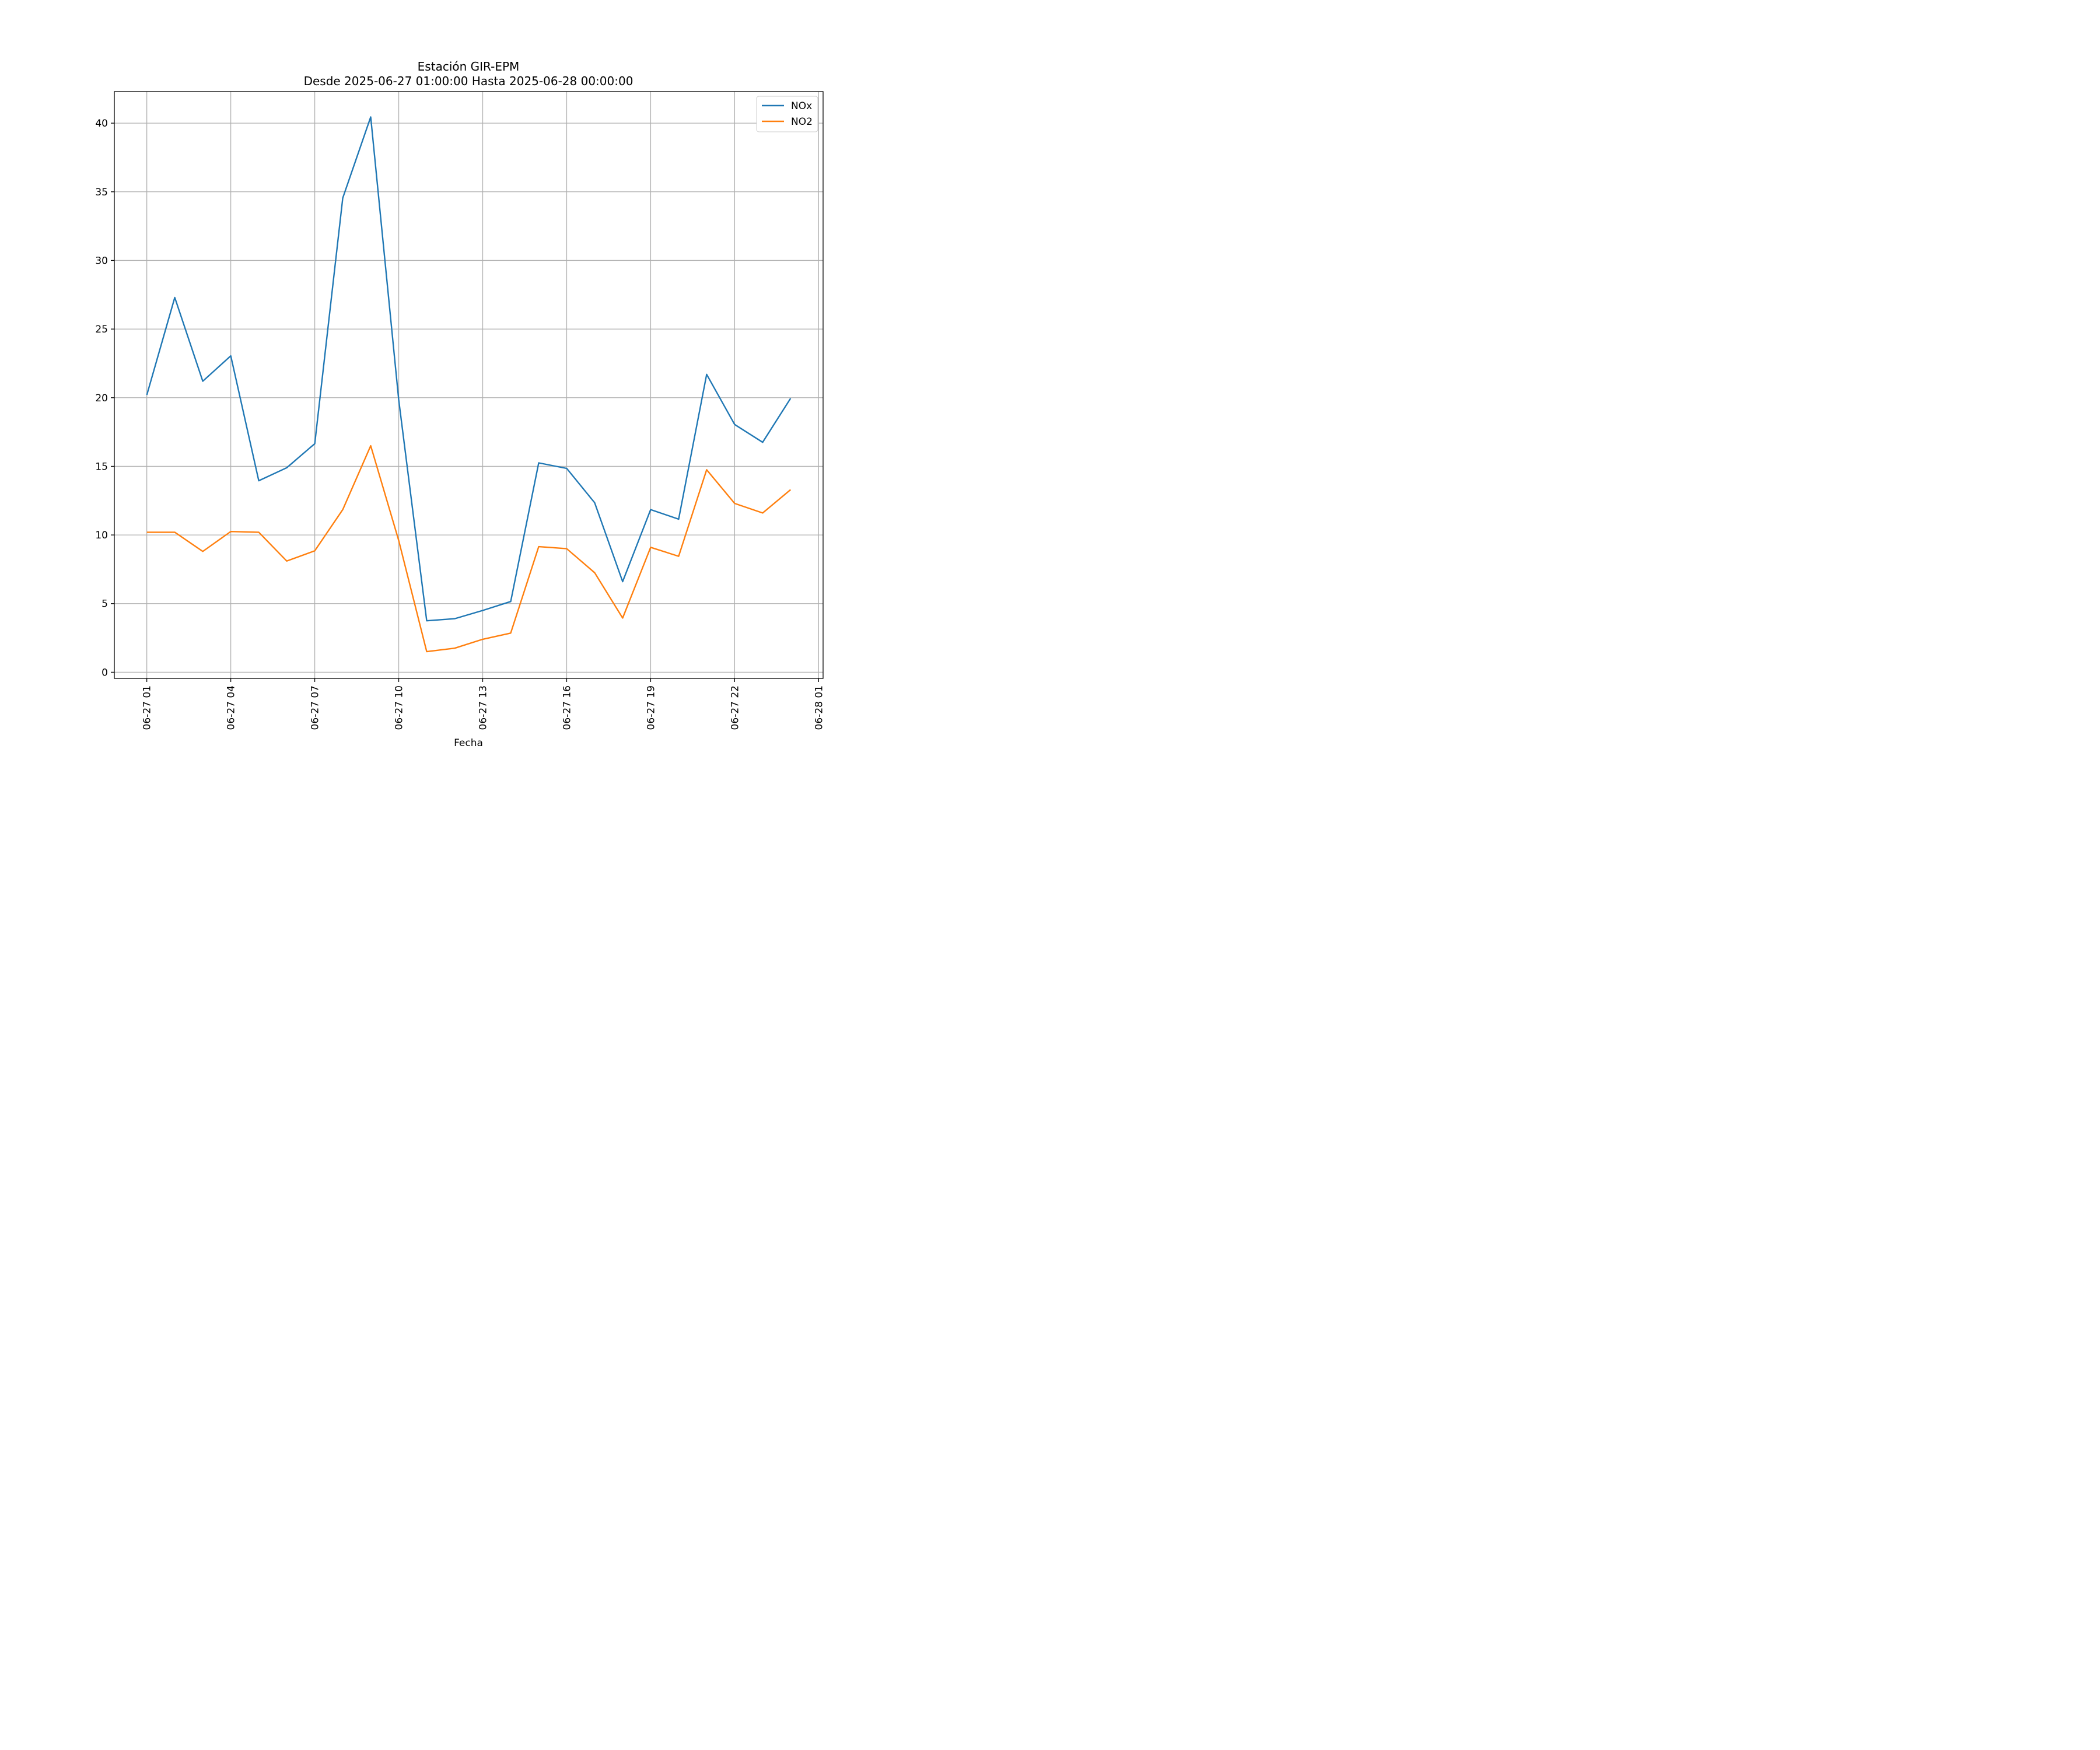 The width and height of the screenshot is (2100, 1750). What do you see at coordinates (101, 124) in the screenshot?
I see `y-tick-label: 40` at bounding box center [101, 124].